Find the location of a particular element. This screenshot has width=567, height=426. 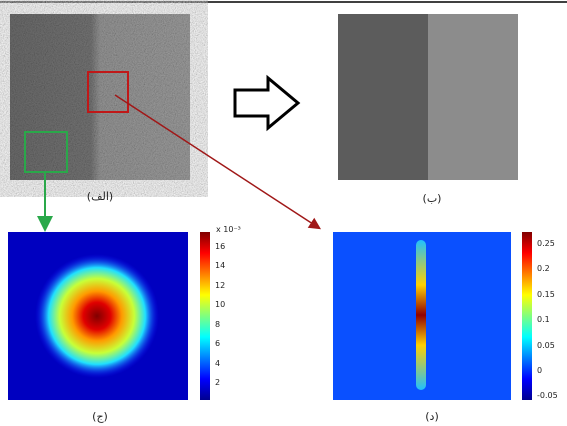

colorbar-tick: 8 is located at coordinates (218, 324).